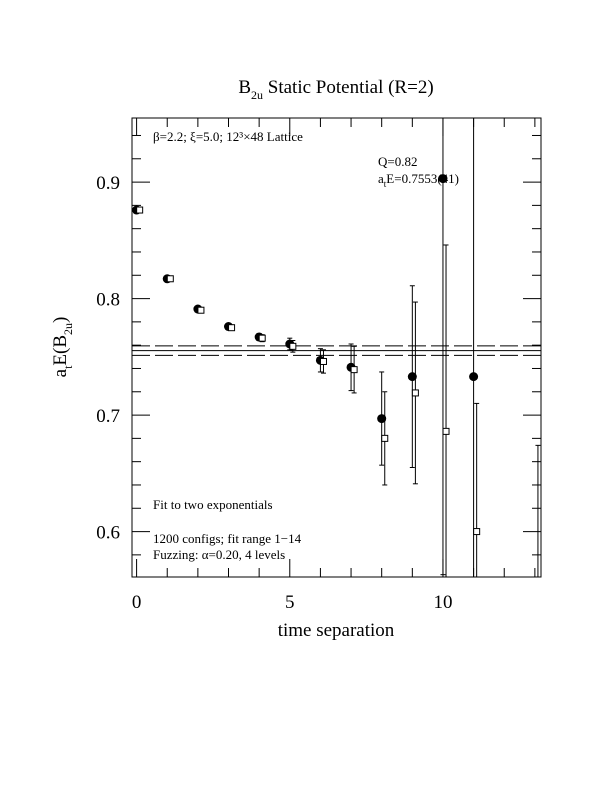  Describe the element at coordinates (442, 602) in the screenshot. I see `x-tick-label: 10` at that location.